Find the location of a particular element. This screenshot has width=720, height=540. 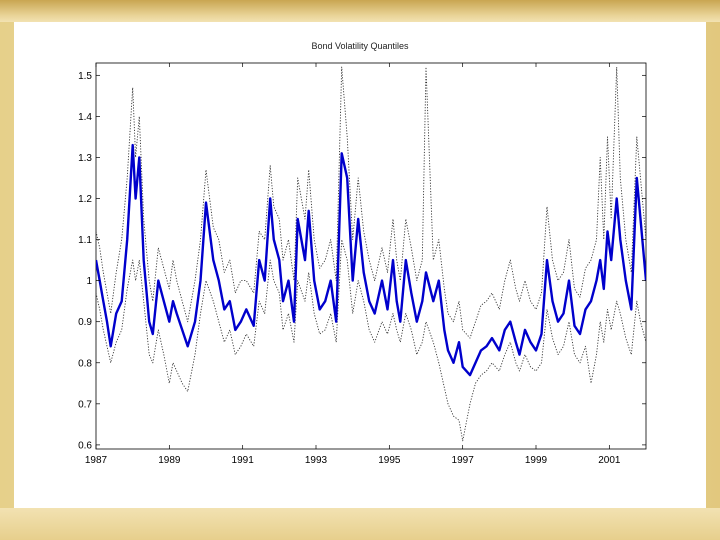

y-tick-label: 0.9 is located at coordinates (85, 322).